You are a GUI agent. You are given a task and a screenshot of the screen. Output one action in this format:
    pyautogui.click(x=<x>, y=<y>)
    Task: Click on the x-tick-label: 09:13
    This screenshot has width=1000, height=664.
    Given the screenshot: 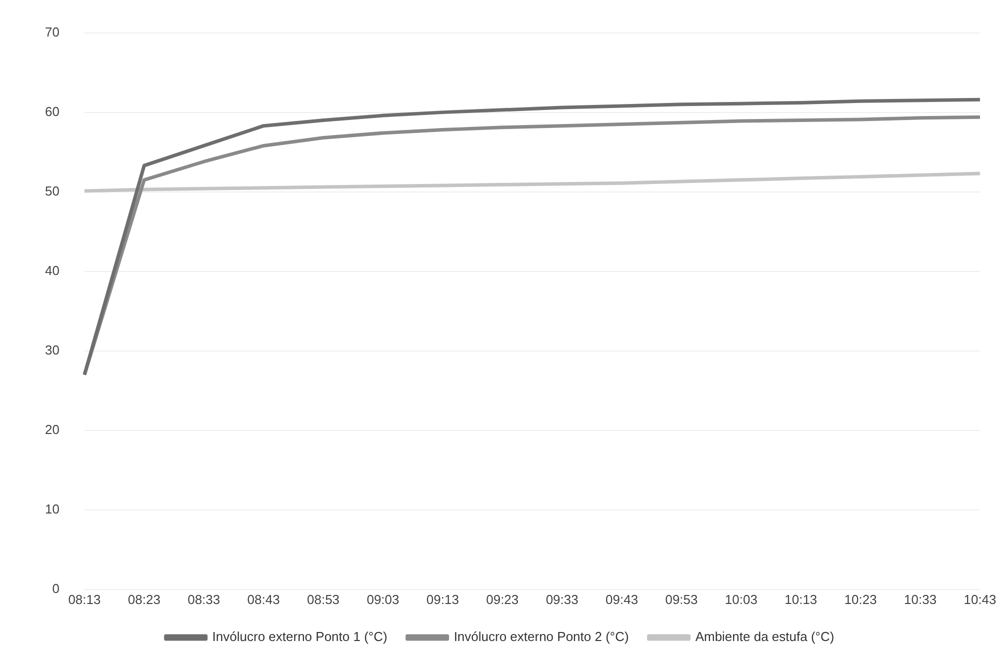 What is the action you would take?
    pyautogui.click(x=442, y=599)
    